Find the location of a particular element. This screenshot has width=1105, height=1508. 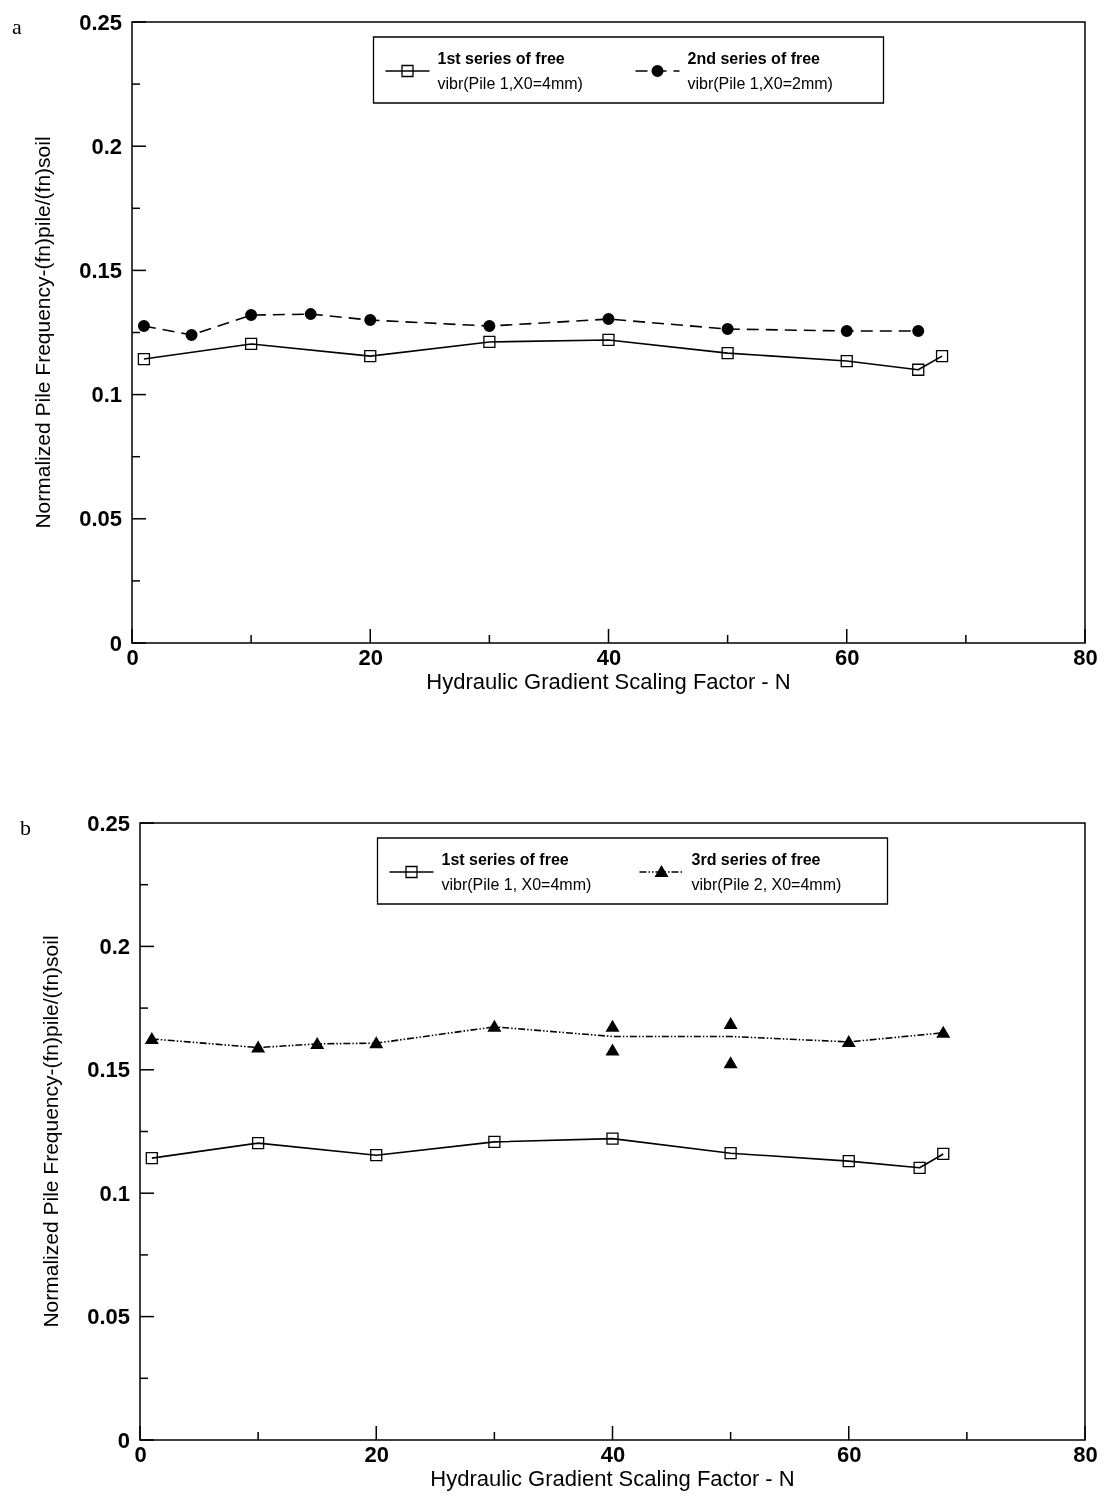

x-tick-label: 0 is located at coordinates (140, 1454).